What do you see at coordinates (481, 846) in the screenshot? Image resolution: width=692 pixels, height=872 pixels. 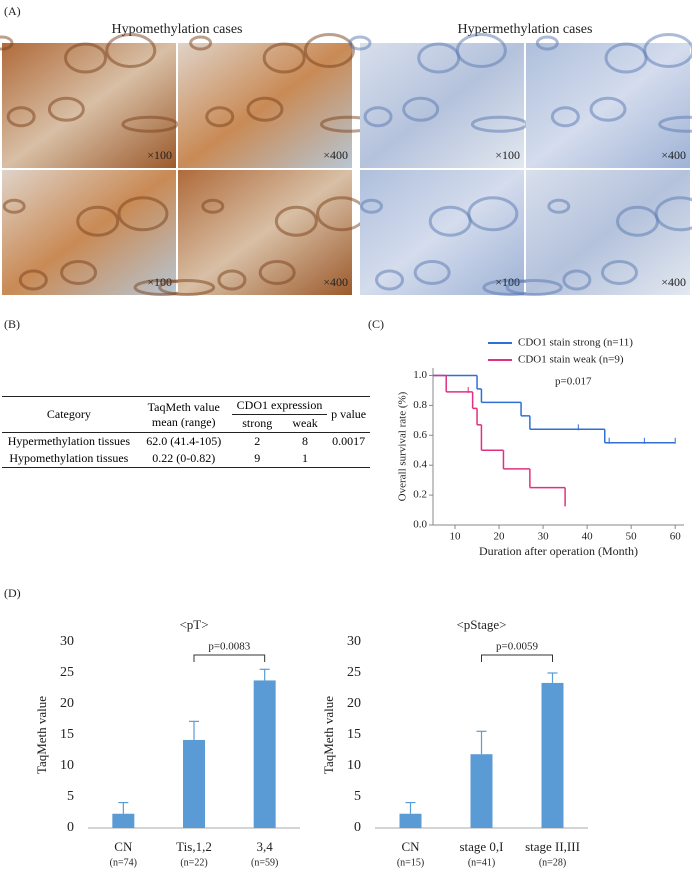 I see `x-tick-label: stage 0,I` at bounding box center [481, 846].